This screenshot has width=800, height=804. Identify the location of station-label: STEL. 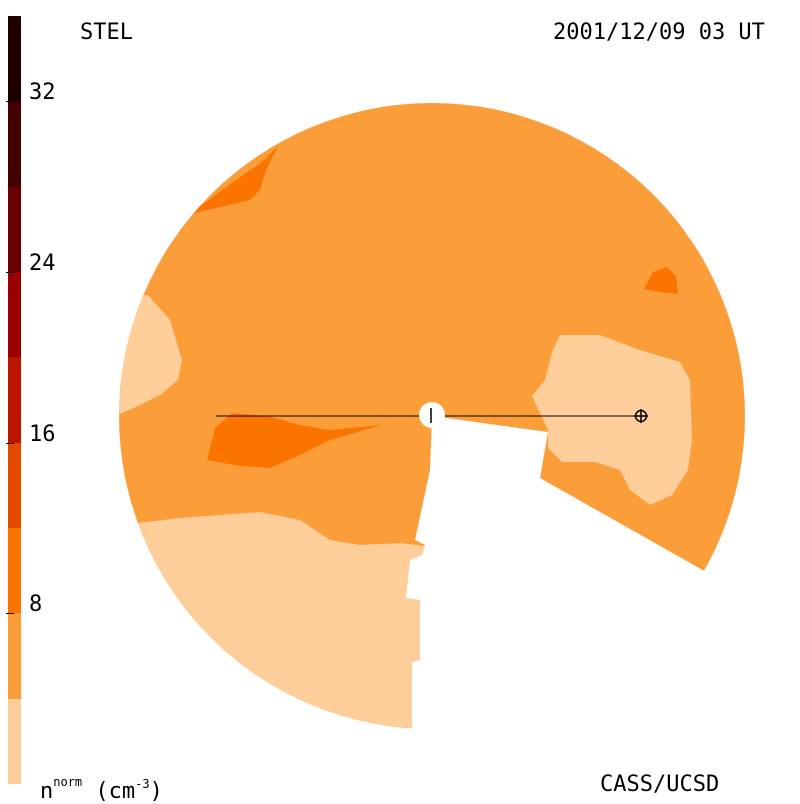
(106, 32).